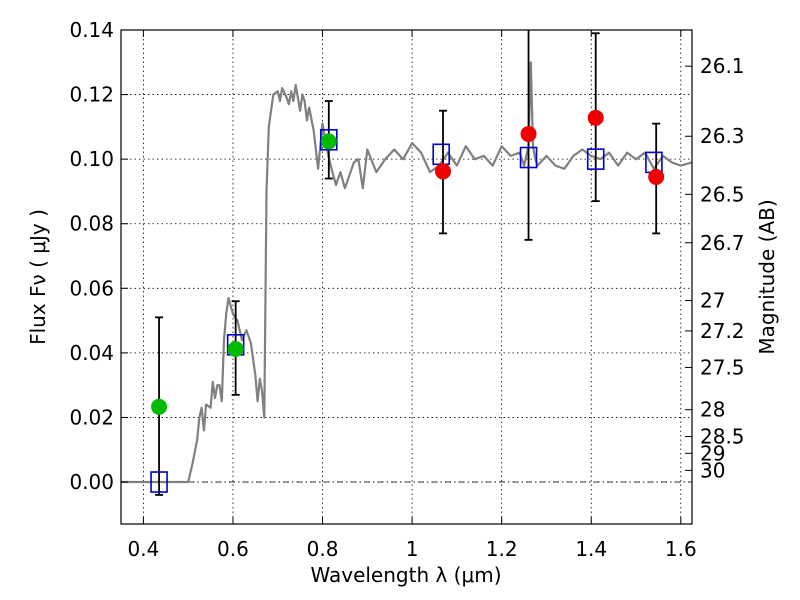  What do you see at coordinates (722, 331) in the screenshot?
I see `right-tick-label: 27.2` at bounding box center [722, 331].